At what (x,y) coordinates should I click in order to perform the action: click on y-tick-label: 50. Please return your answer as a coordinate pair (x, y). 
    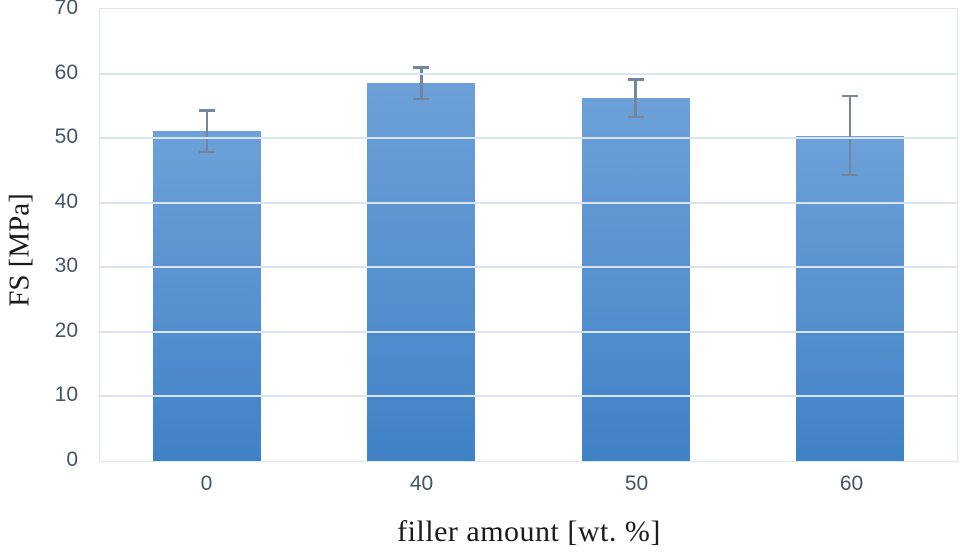
    Looking at the image, I should click on (66, 137).